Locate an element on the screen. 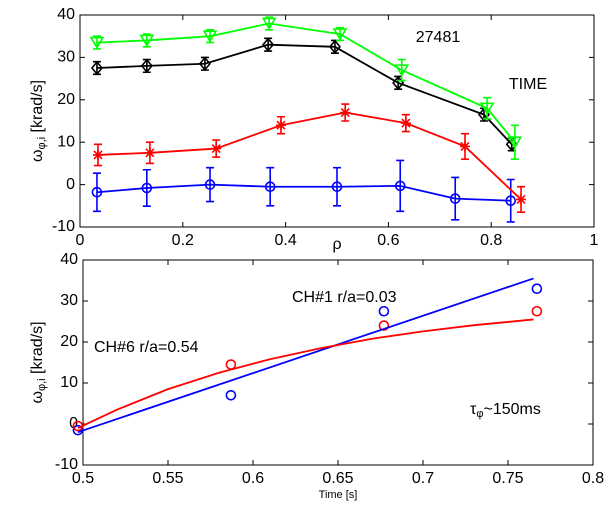 Image resolution: width=605 pixels, height=505 pixels. x-tick-label: 0.7 is located at coordinates (423, 478).